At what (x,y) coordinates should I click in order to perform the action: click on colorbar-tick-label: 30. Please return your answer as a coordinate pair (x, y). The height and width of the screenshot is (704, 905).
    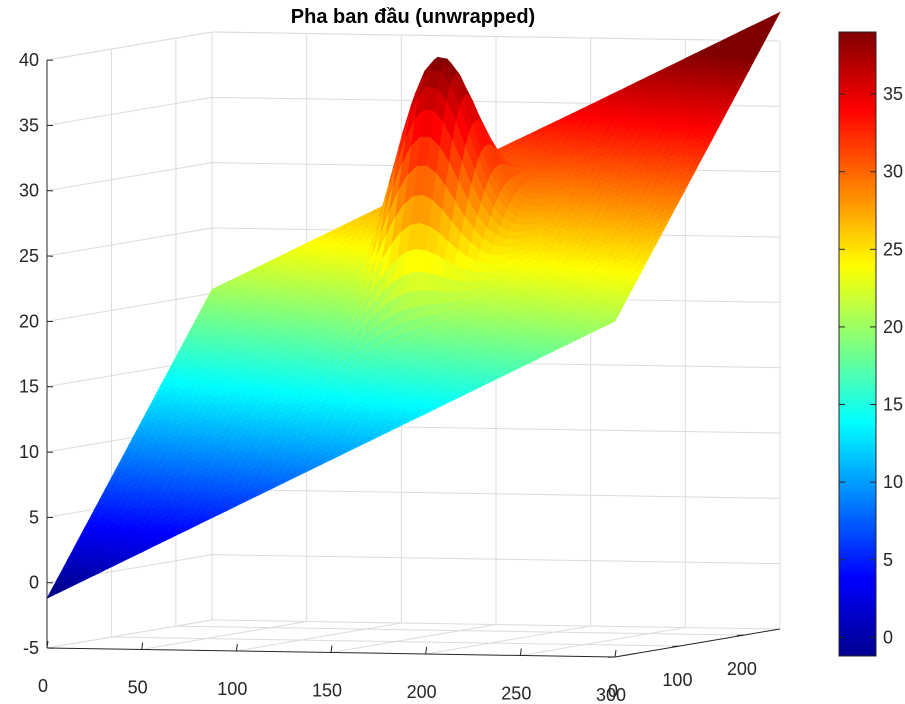
    Looking at the image, I should click on (893, 172).